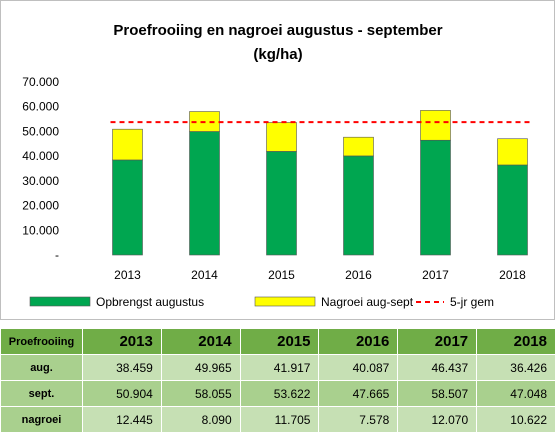  I want to click on x-tick-label: 2017, so click(435, 275).